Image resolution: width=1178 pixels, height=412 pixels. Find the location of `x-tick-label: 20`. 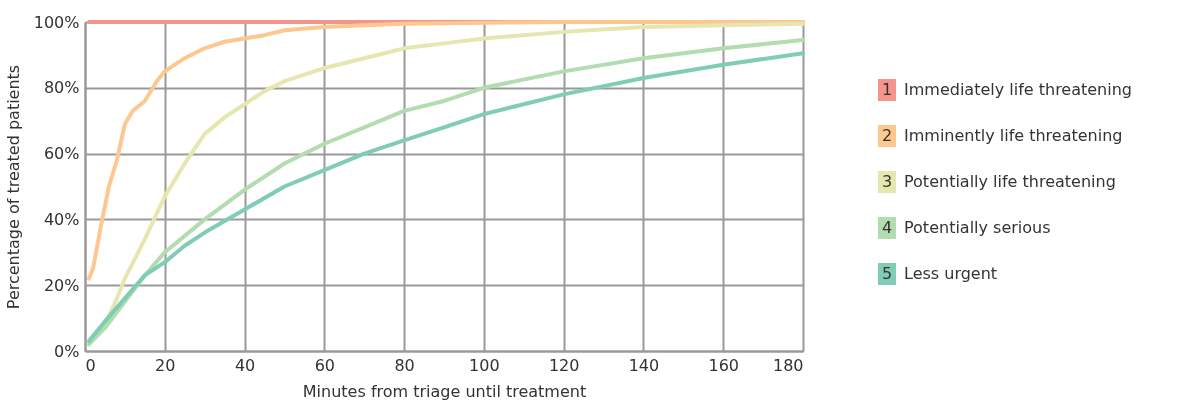

x-tick-label: 20 is located at coordinates (165, 365).